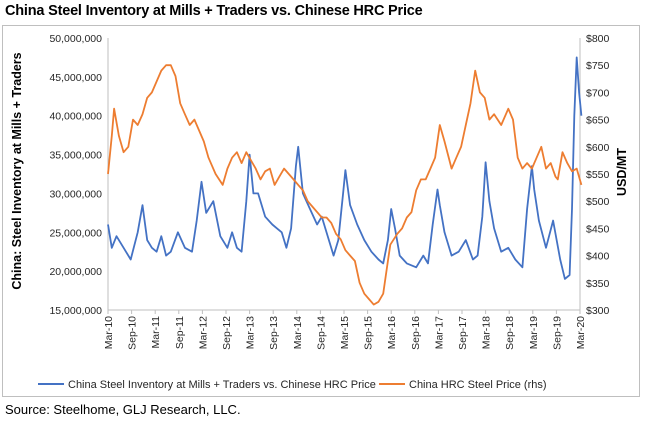 The image size is (645, 423). I want to click on x-tick-label: Mar-17, so click(439, 332).